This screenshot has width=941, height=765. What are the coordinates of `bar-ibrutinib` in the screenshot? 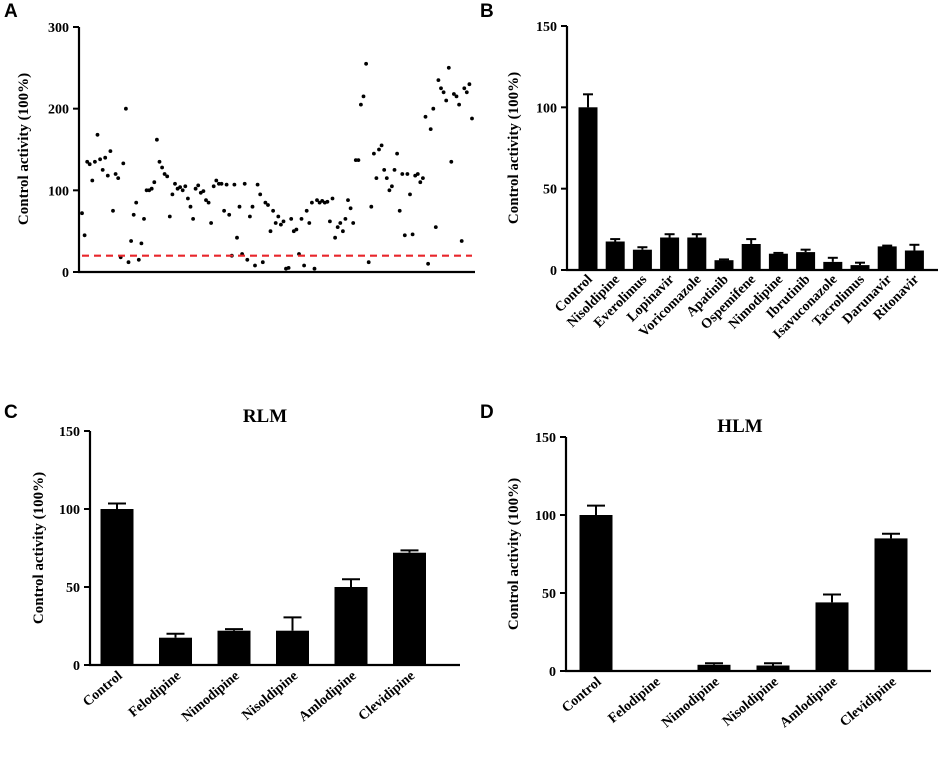 It's located at (806, 261).